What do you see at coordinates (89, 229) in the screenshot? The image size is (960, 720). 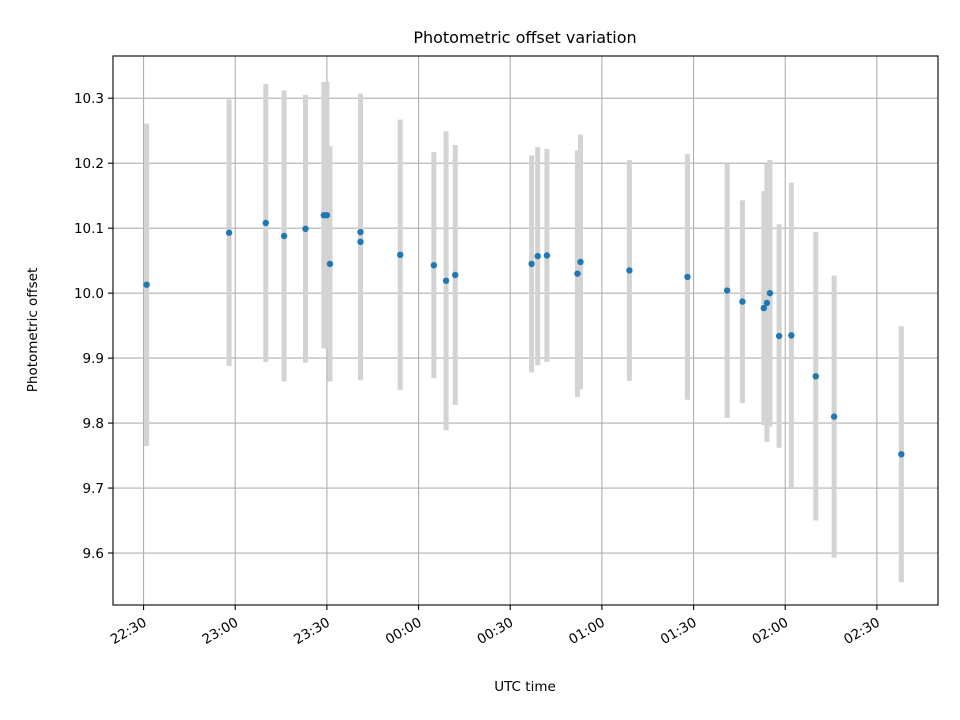 I see `y-tick-label: 10.1` at bounding box center [89, 229].